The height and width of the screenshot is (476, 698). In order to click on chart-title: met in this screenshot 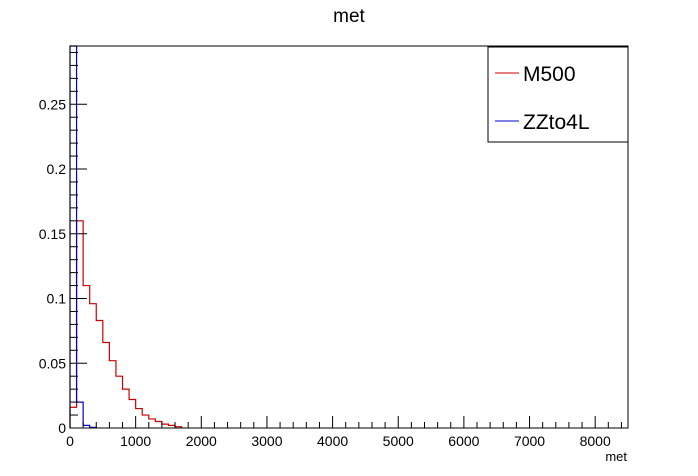, I will do `click(349, 16)`.